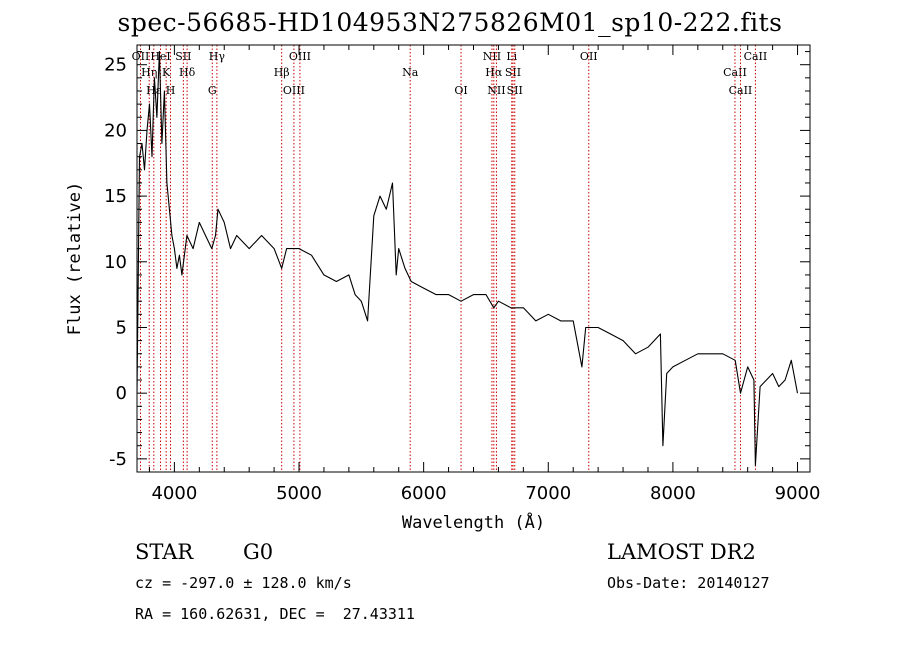 This screenshot has height=649, width=900. I want to click on y-tick-label: -5, so click(118, 459).